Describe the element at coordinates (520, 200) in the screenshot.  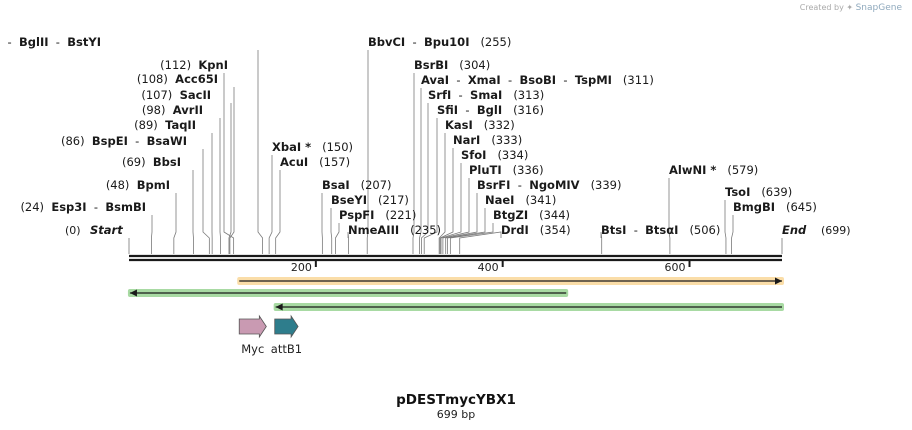
I see `site-label-naei: NaeI (341)` at that location.